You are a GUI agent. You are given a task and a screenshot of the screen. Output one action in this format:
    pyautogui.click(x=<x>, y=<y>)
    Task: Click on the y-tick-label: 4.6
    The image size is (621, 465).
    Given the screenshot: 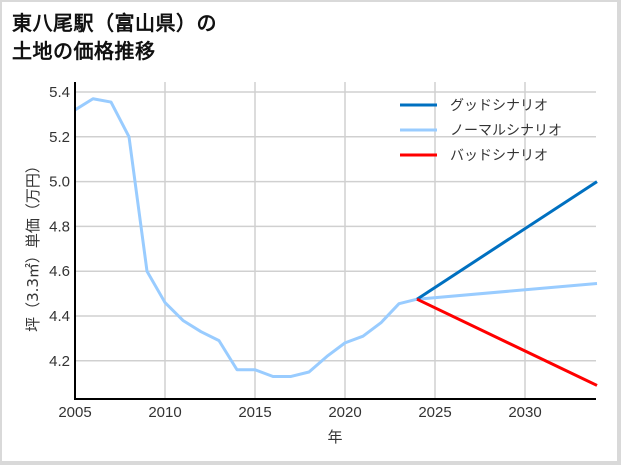 What is the action you would take?
    pyautogui.click(x=59, y=271)
    